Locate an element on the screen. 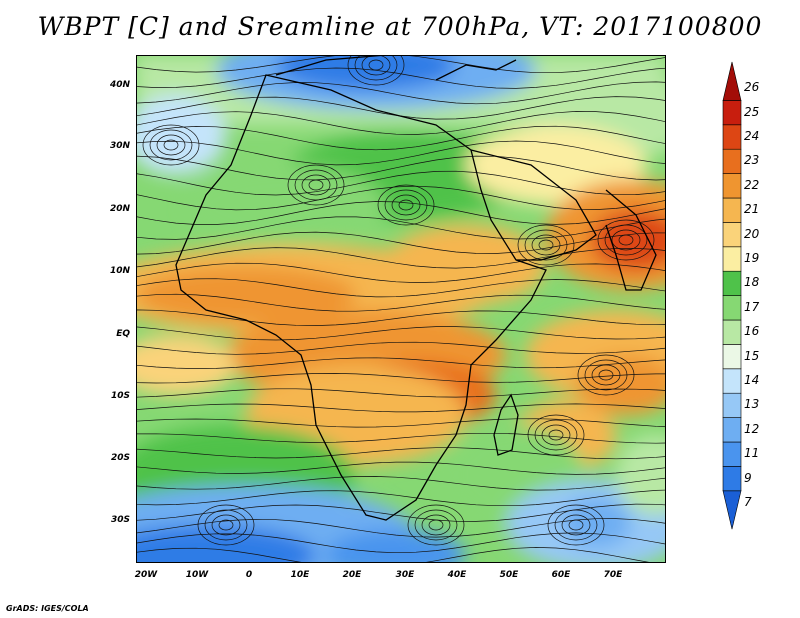  colorbar-label: 22 is located at coordinates (752, 184).